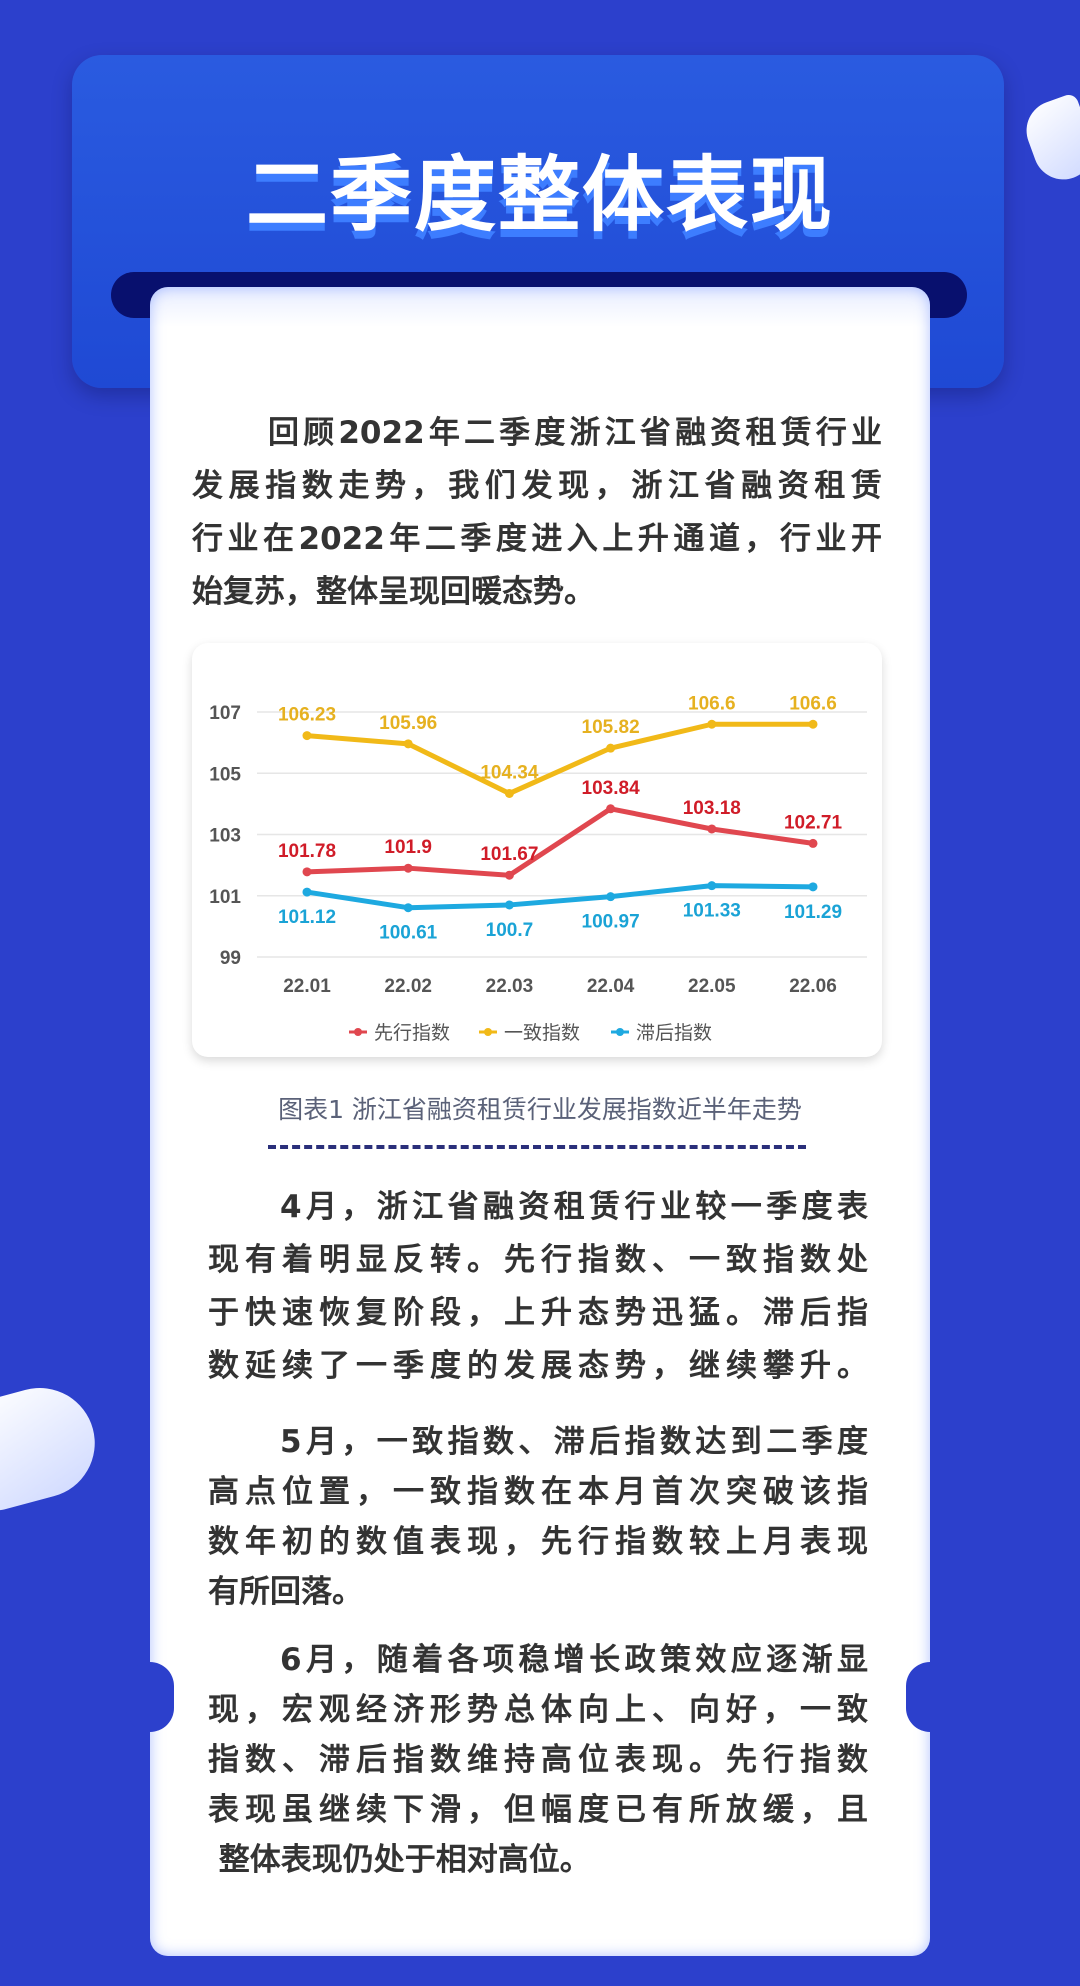  Describe the element at coordinates (674, 1033) in the screenshot. I see `legend-label: 滞后指数` at that location.